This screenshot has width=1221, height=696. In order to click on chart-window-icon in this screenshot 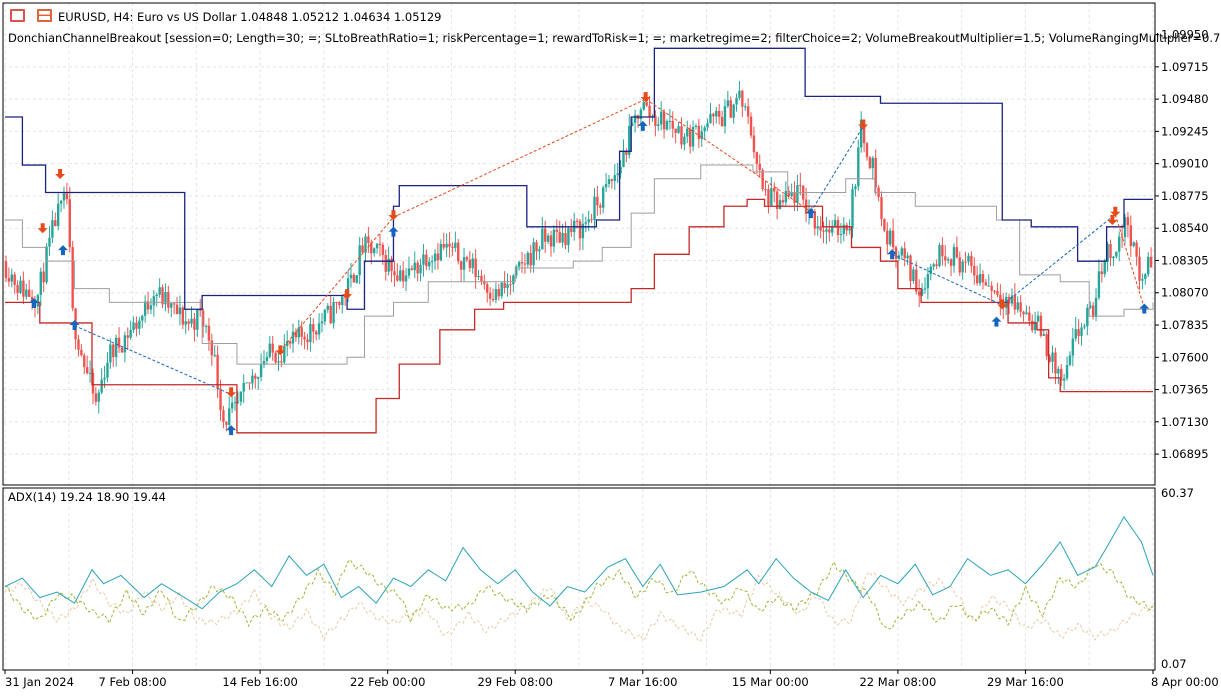, I will do `click(17, 15)`.